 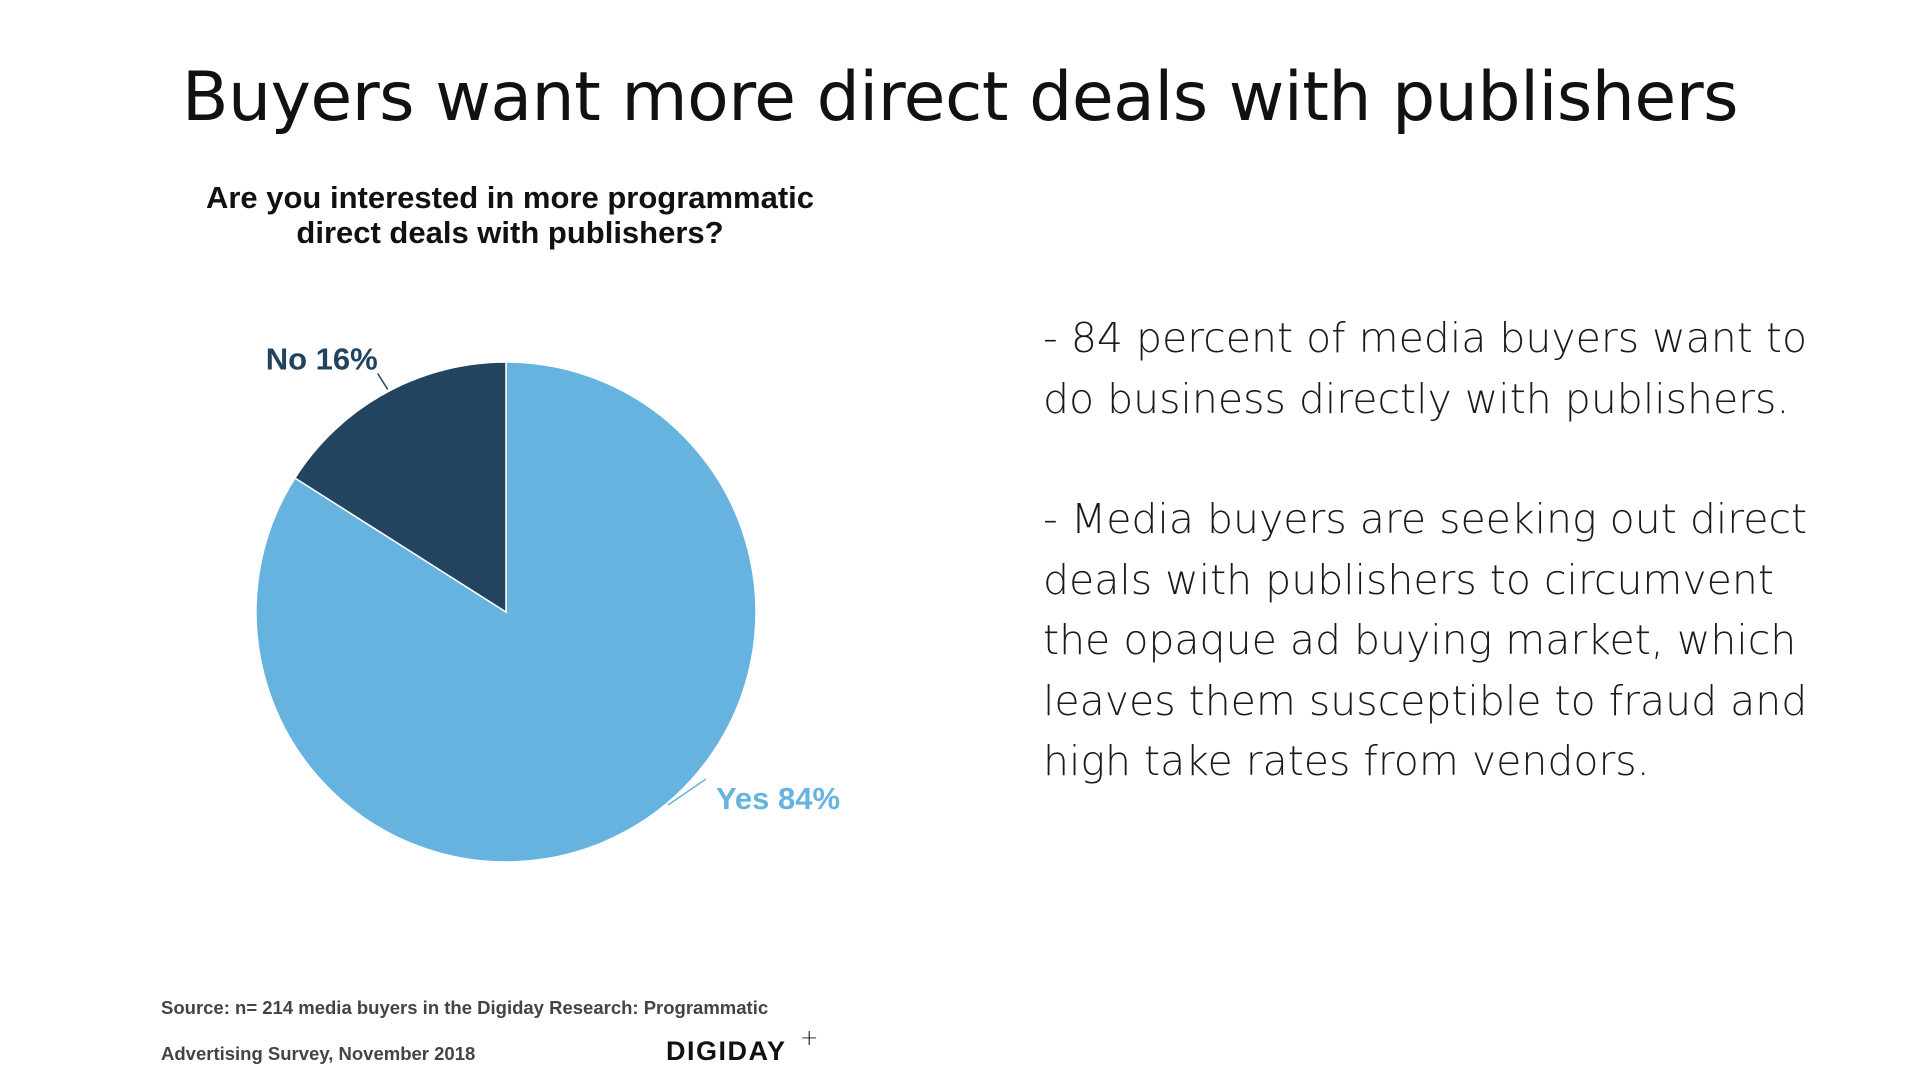 I want to click on digiday-logo: DIGIDAY, so click(x=726, y=1051).